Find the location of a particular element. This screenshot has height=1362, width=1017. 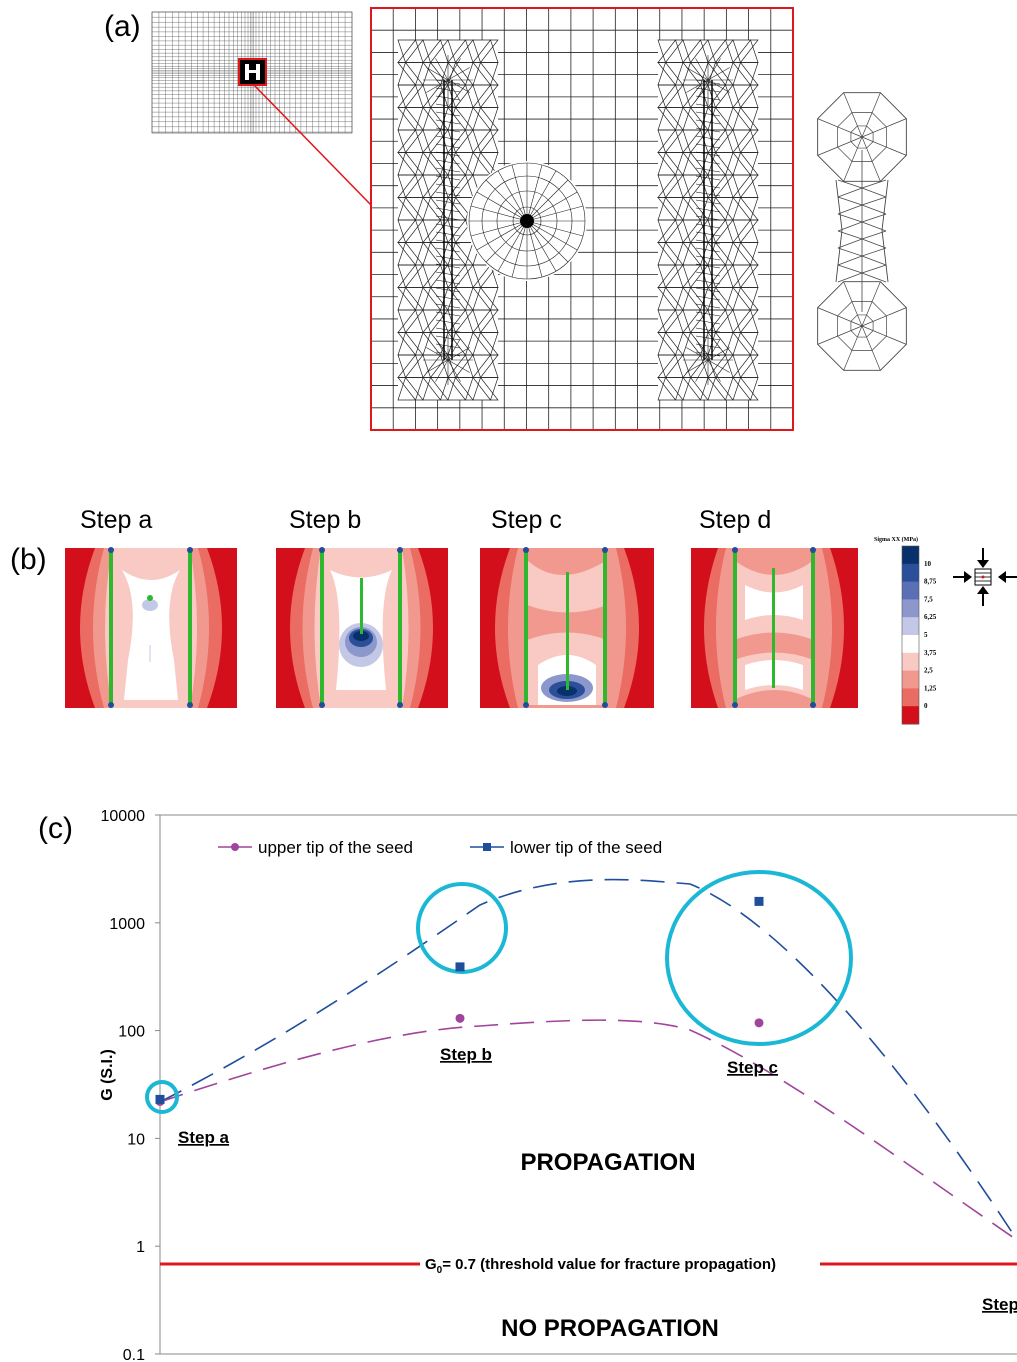

highlight-step-b is located at coordinates (462, 928).